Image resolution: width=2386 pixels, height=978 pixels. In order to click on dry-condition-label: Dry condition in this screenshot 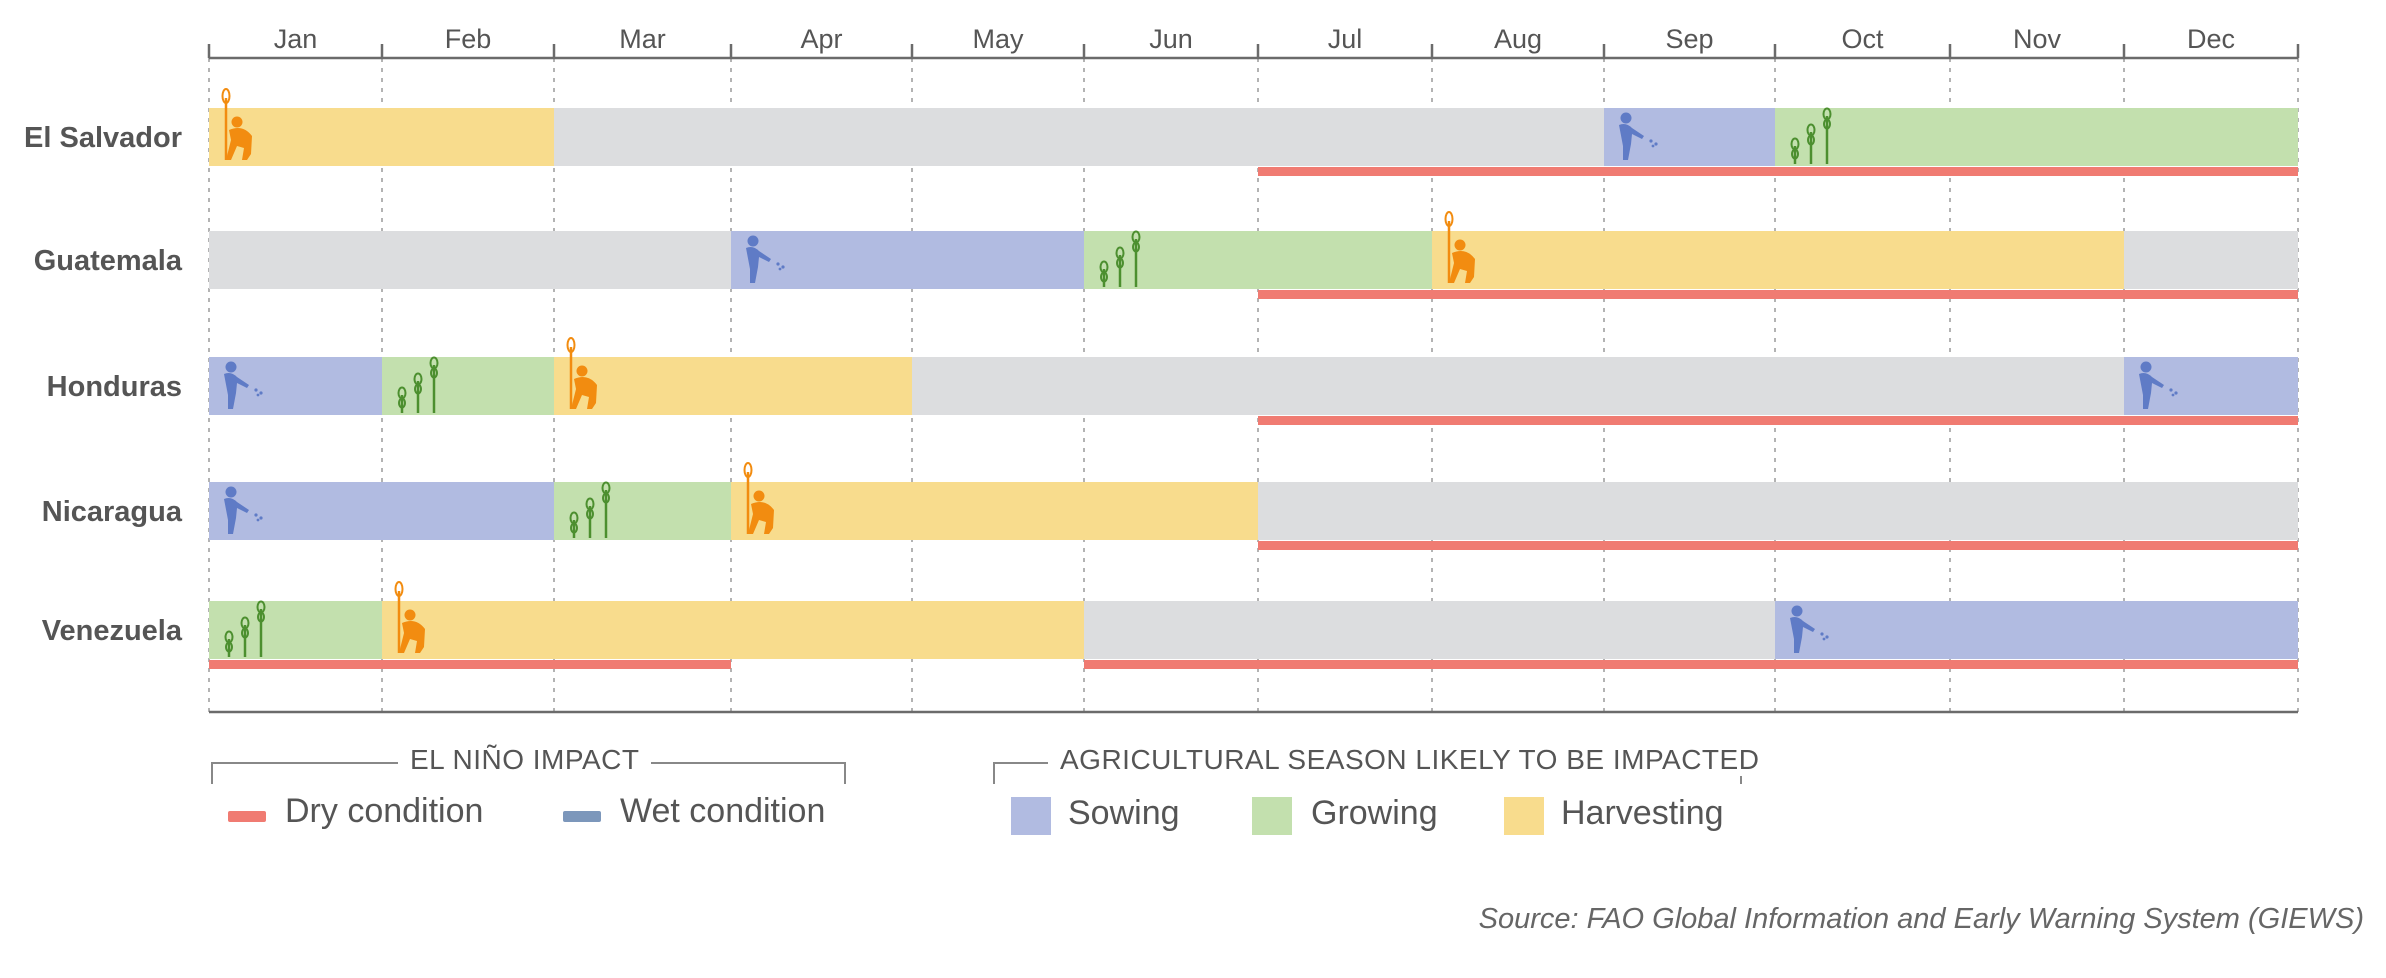, I will do `click(384, 811)`.